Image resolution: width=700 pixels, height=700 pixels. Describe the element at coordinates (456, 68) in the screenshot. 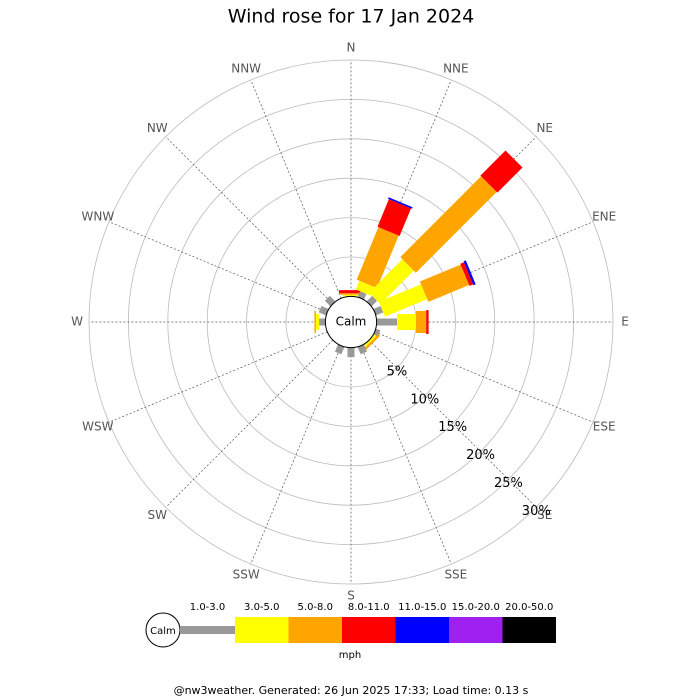

I see `direction-label: NNE` at that location.